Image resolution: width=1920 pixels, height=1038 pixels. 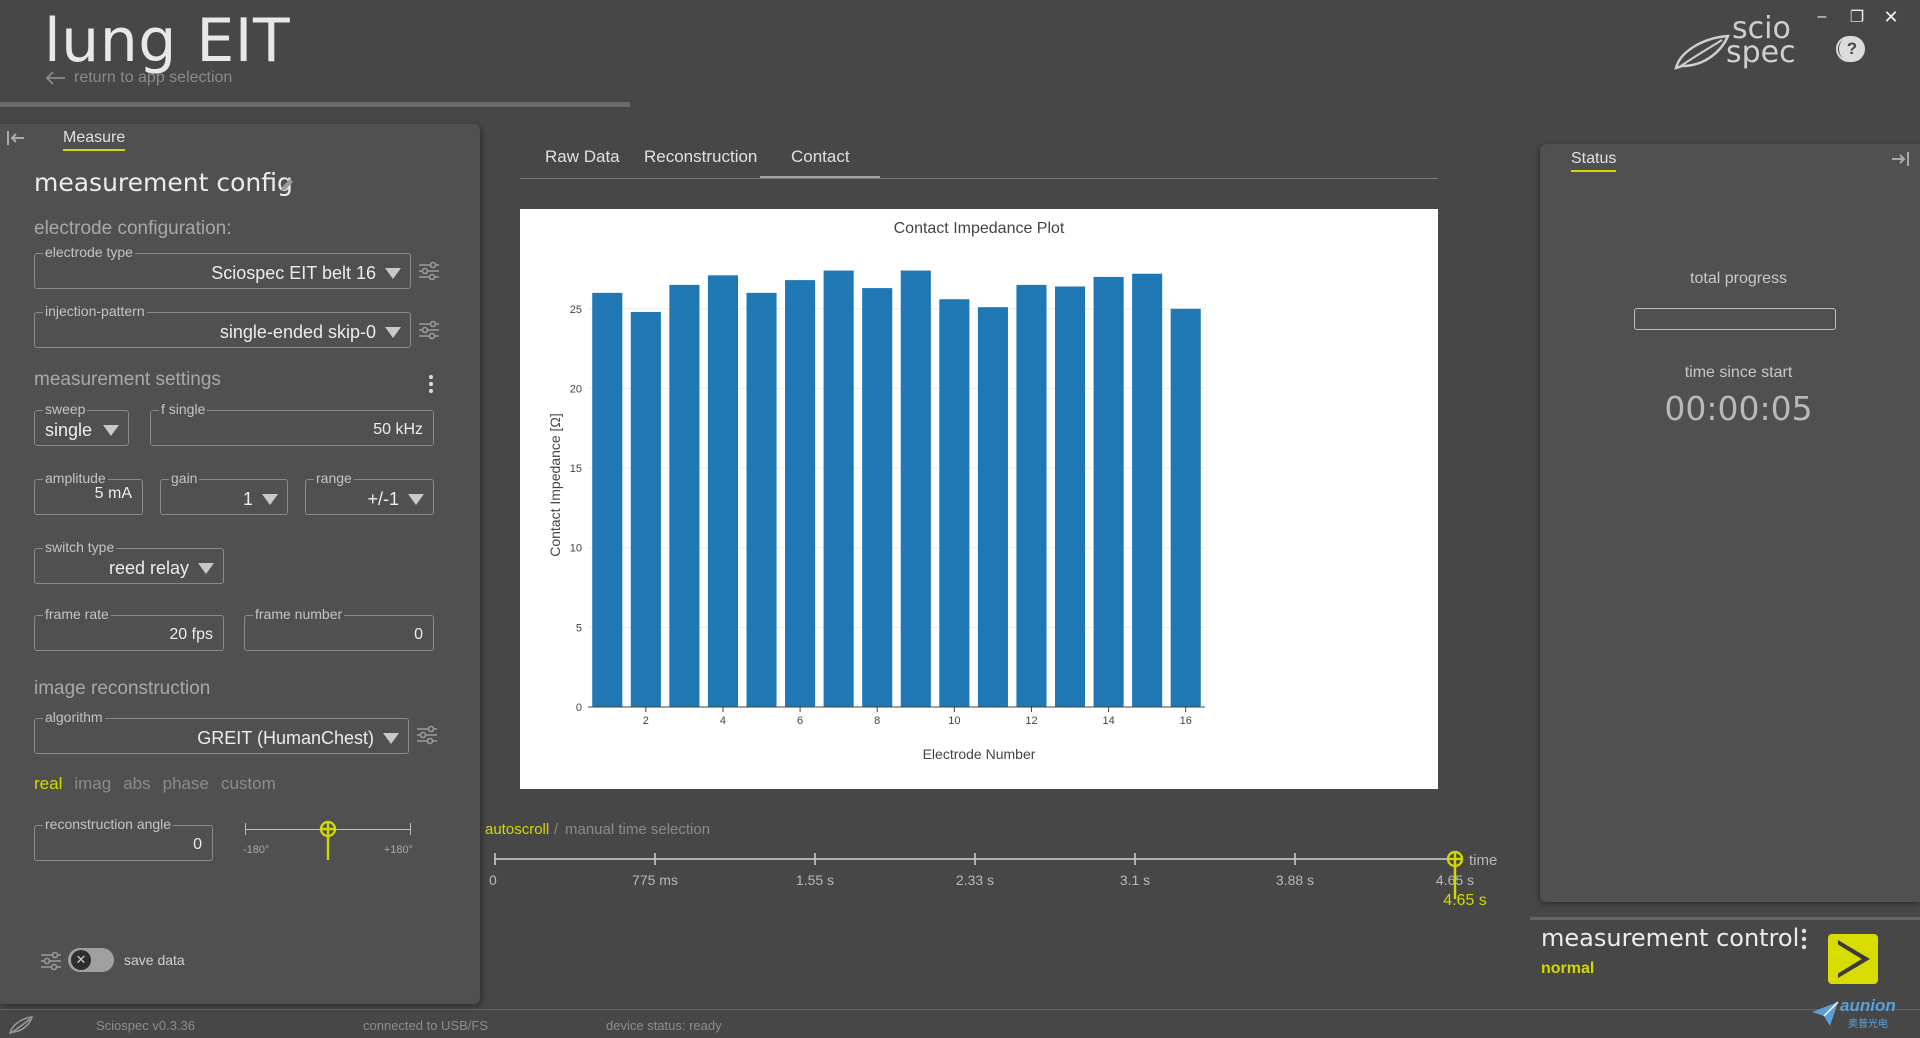 What do you see at coordinates (81, 423) in the screenshot?
I see `sweep-select: sweep single` at bounding box center [81, 423].